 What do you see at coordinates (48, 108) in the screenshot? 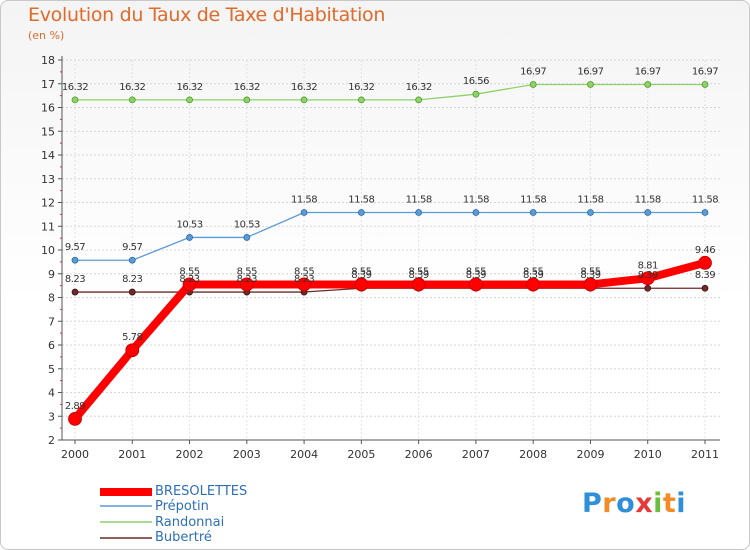
I see `y-tick-label: 16` at bounding box center [48, 108].